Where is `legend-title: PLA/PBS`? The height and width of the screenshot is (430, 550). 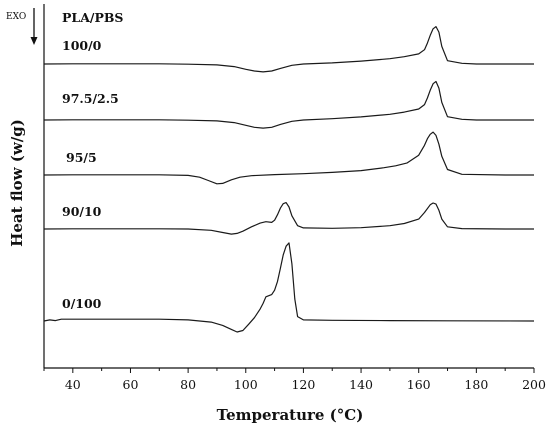
legend-title: PLA/PBS is located at coordinates (92, 17).